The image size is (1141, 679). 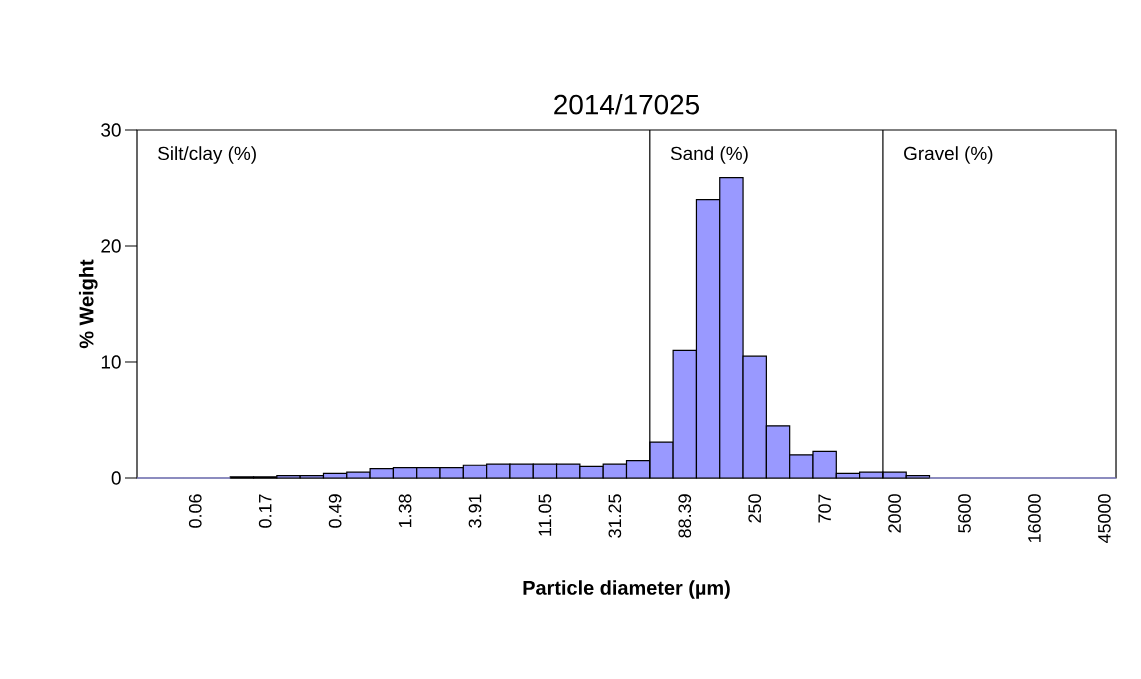 I want to click on chart-title: 2014/17025, so click(x=626, y=104).